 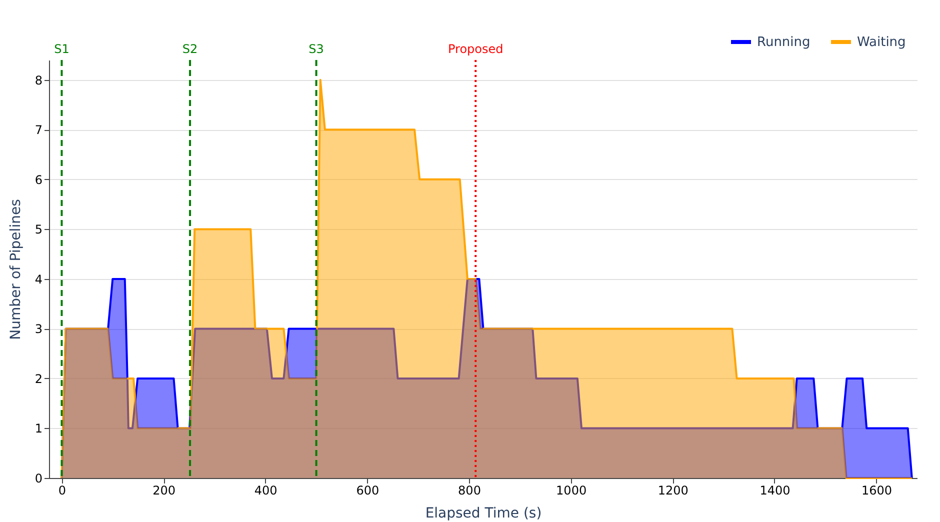 What do you see at coordinates (476, 49) in the screenshot?
I see `ref-line-label: Proposed` at bounding box center [476, 49].